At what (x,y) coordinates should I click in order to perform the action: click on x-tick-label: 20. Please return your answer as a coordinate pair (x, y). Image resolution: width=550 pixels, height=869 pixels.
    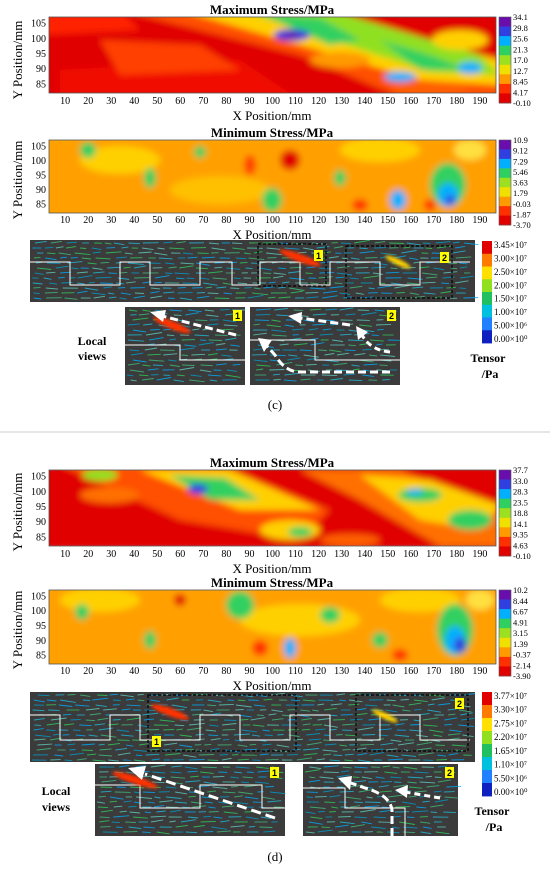
    Looking at the image, I should click on (88, 671).